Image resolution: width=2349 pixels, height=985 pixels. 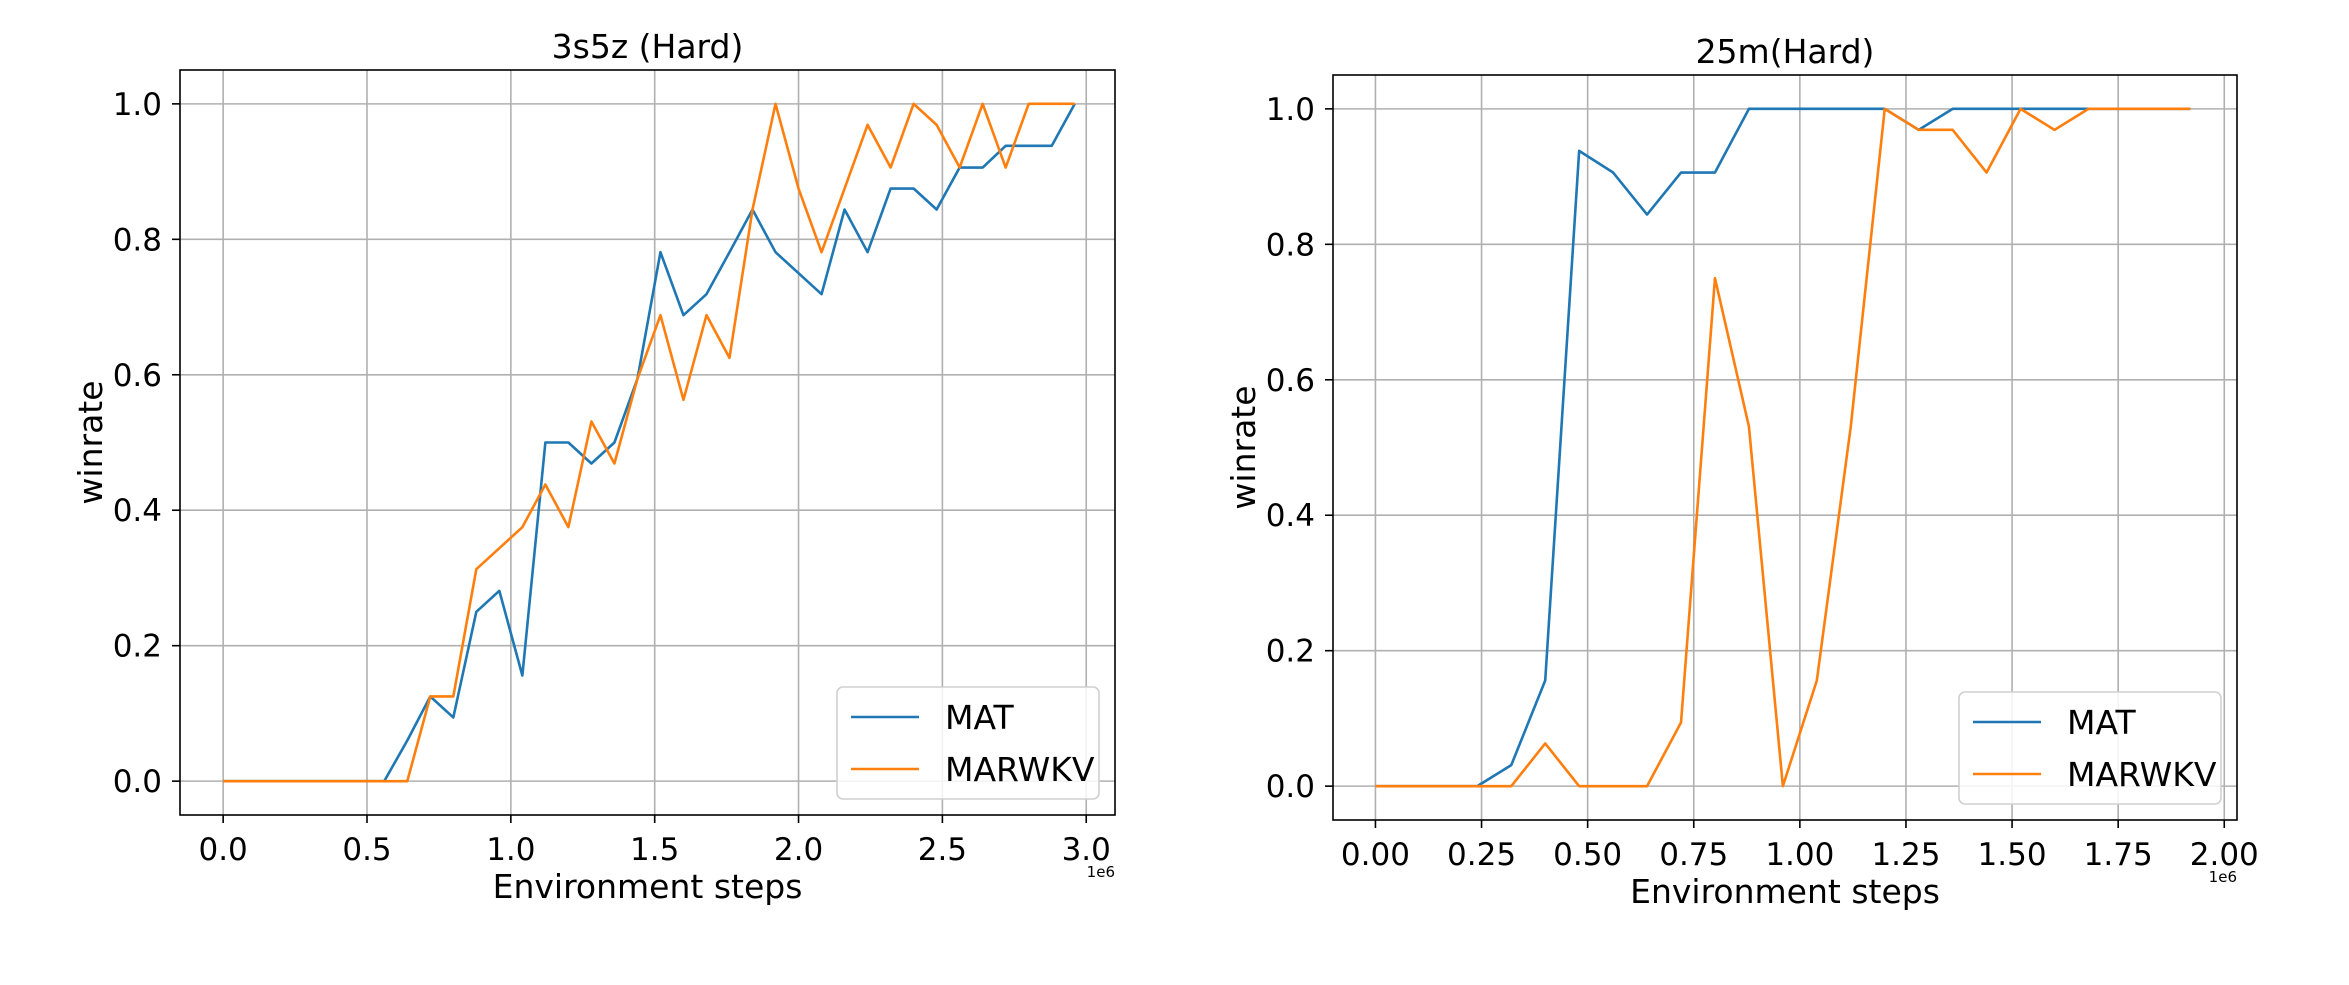 I want to click on x-tick-label: 0.00, so click(x=1375, y=855).